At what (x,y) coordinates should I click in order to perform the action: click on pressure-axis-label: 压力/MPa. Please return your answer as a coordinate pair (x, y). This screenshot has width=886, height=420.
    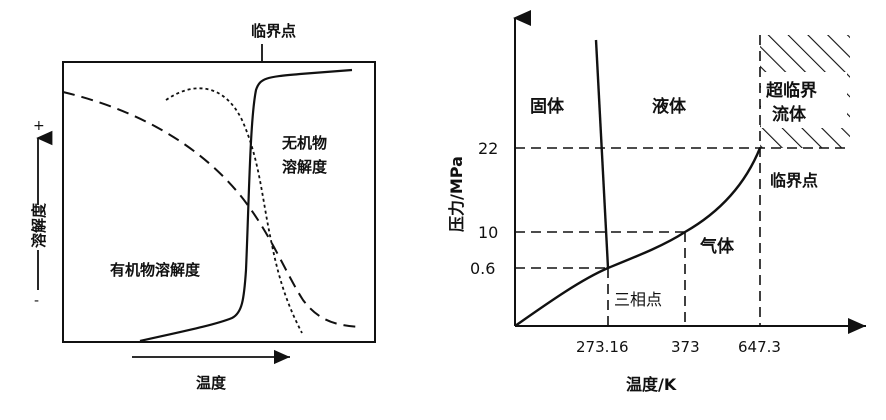
    Looking at the image, I should click on (456, 194).